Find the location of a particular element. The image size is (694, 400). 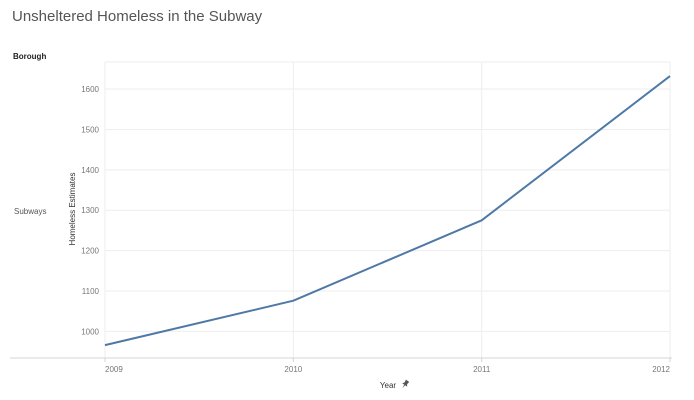

x-tick-label: 2010 is located at coordinates (293, 369).